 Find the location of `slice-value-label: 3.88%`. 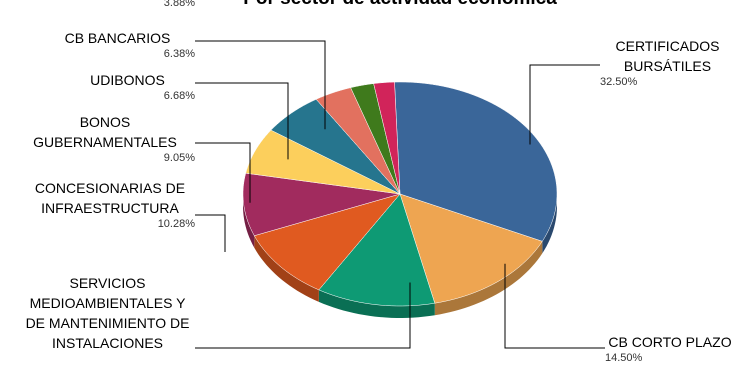

slice-value-label: 3.88% is located at coordinates (179, 4).